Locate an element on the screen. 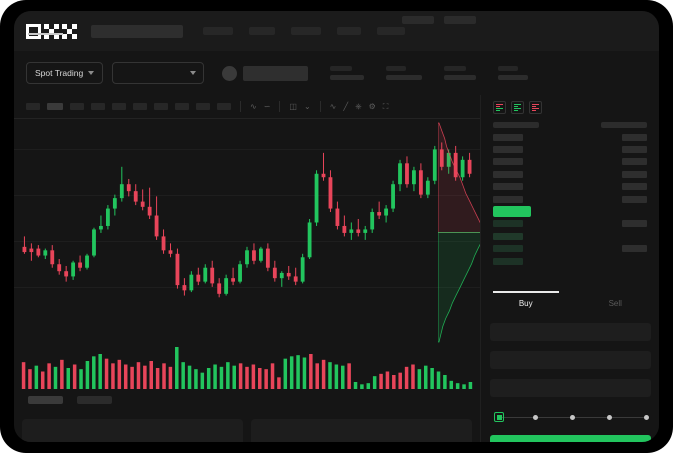  trade-tab-buy: Buy is located at coordinates (526, 303).